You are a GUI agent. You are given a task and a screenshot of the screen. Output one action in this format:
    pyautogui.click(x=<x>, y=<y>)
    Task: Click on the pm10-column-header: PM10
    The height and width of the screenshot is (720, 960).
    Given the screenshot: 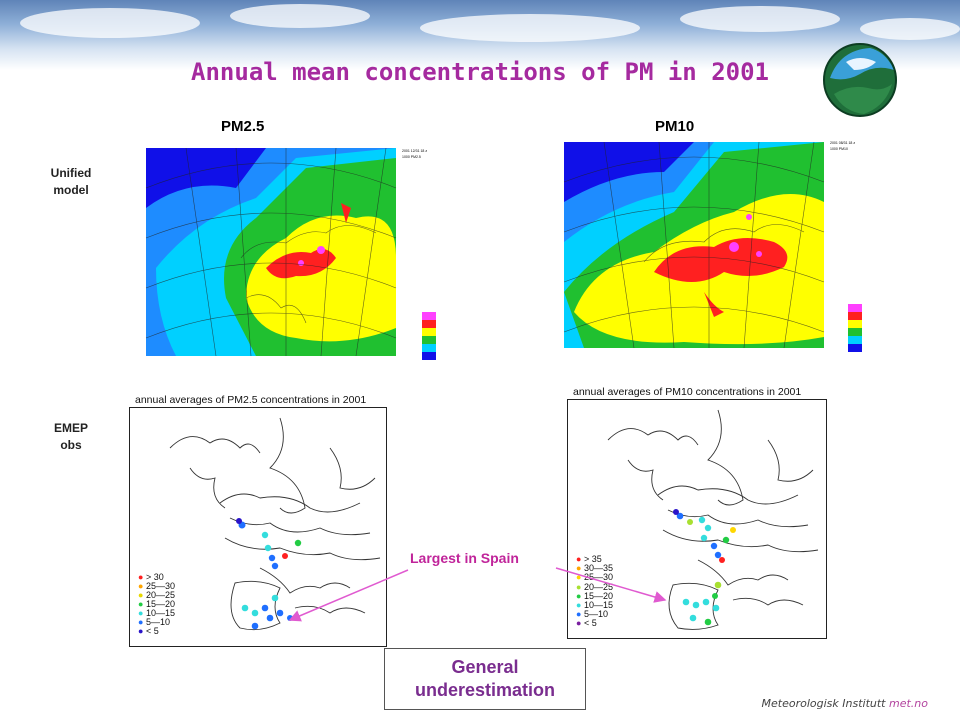 What is the action you would take?
    pyautogui.click(x=675, y=126)
    